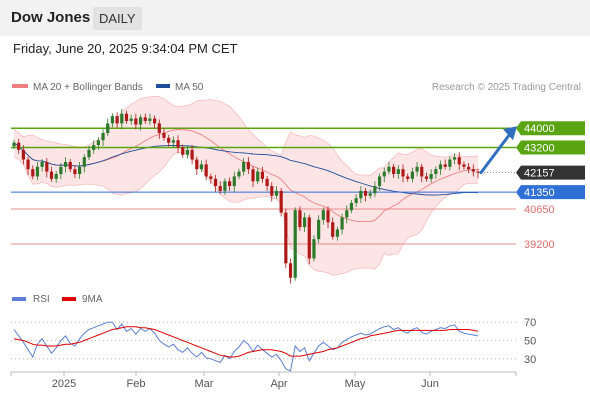  What do you see at coordinates (88, 87) in the screenshot?
I see `legend-label-bollinger: MA 20 + Bollinger Bands` at bounding box center [88, 87].